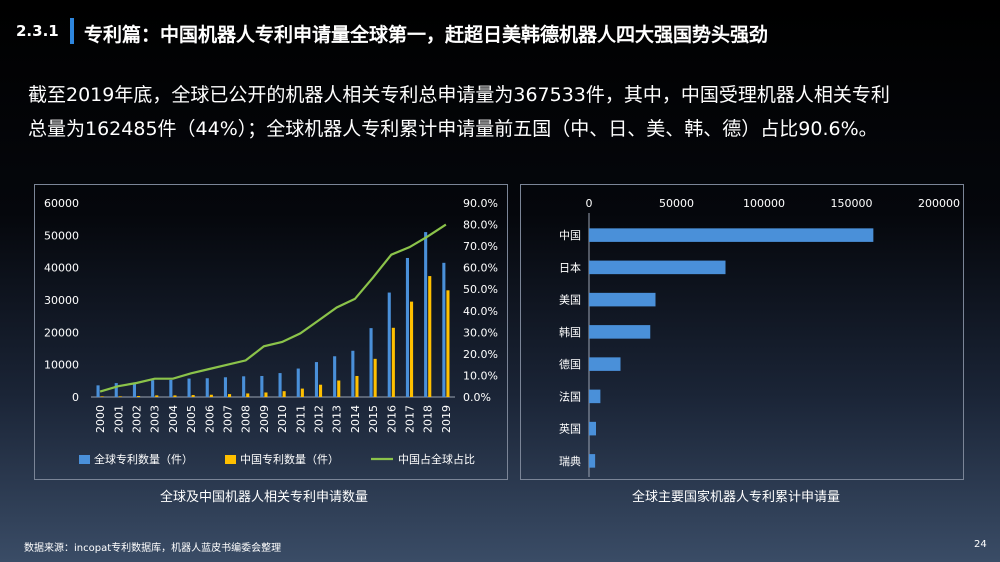 Image resolution: width=1000 pixels, height=562 pixels. What do you see at coordinates (480, 246) in the screenshot?
I see `y2-tick-label: 70.0%` at bounding box center [480, 246].